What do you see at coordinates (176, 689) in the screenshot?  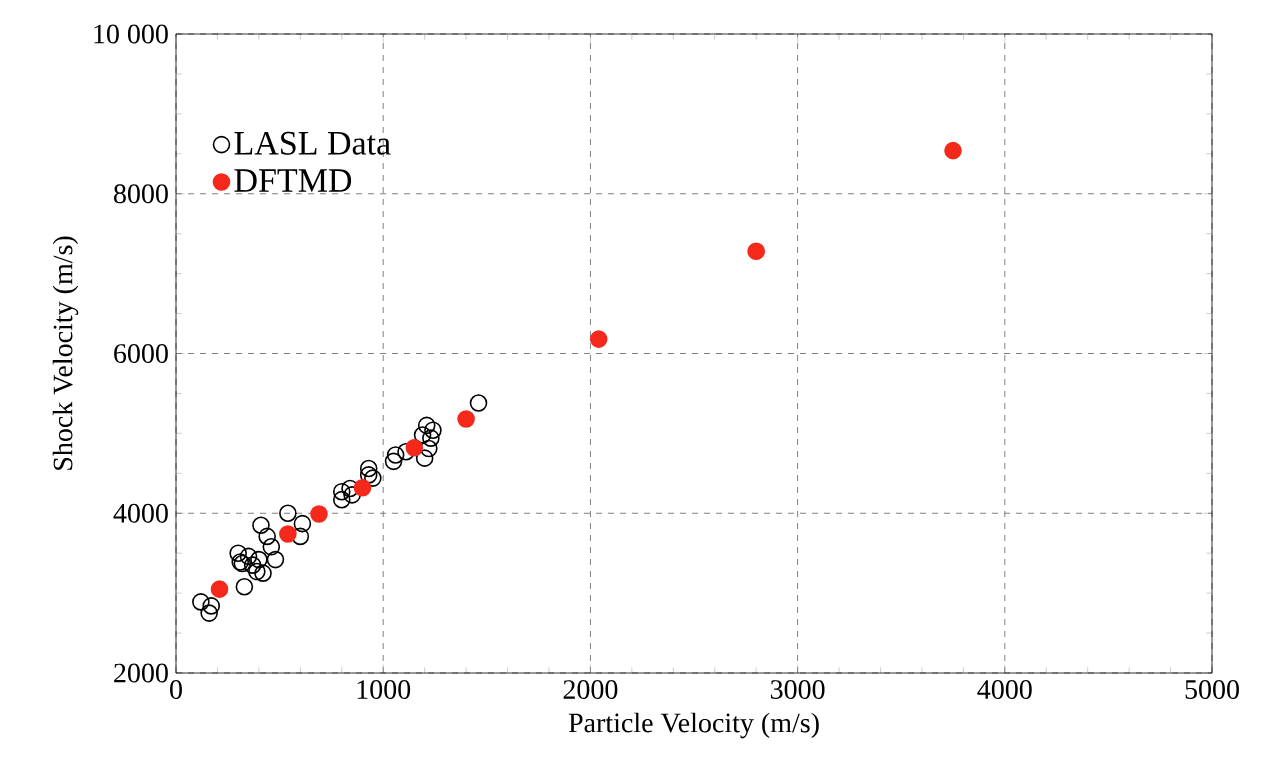 I see `x-tick-label: 0` at bounding box center [176, 689].